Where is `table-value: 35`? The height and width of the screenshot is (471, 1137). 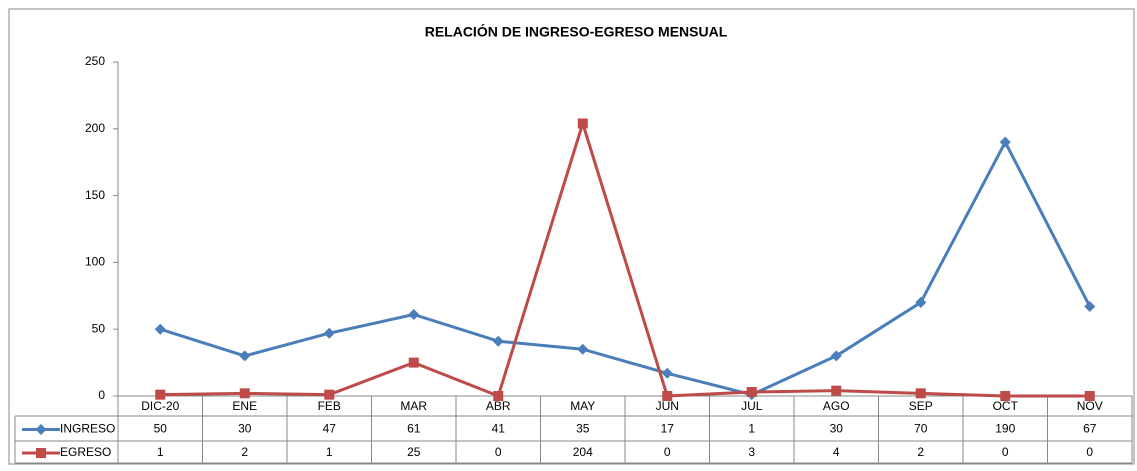
table-value: 35 is located at coordinates (583, 429).